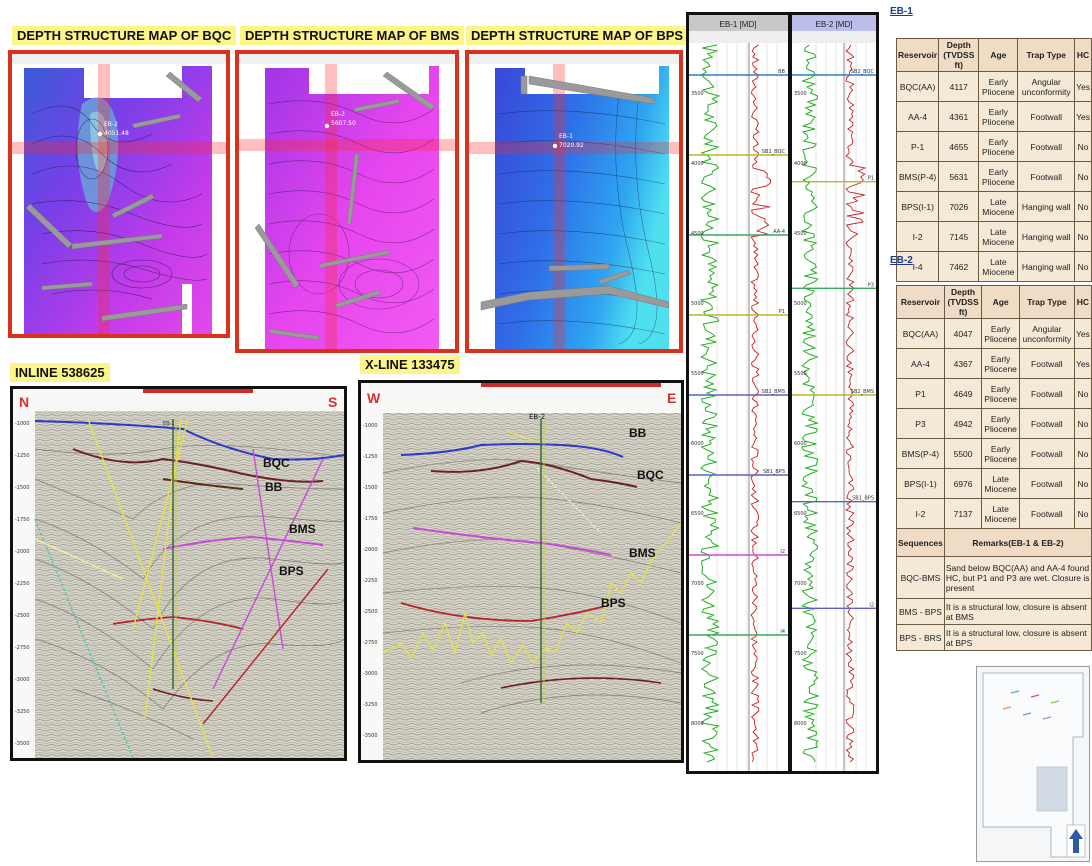 The image size is (1092, 866). Describe the element at coordinates (800, 724) in the screenshot. I see `eb2-depth-label: 8000` at that location.